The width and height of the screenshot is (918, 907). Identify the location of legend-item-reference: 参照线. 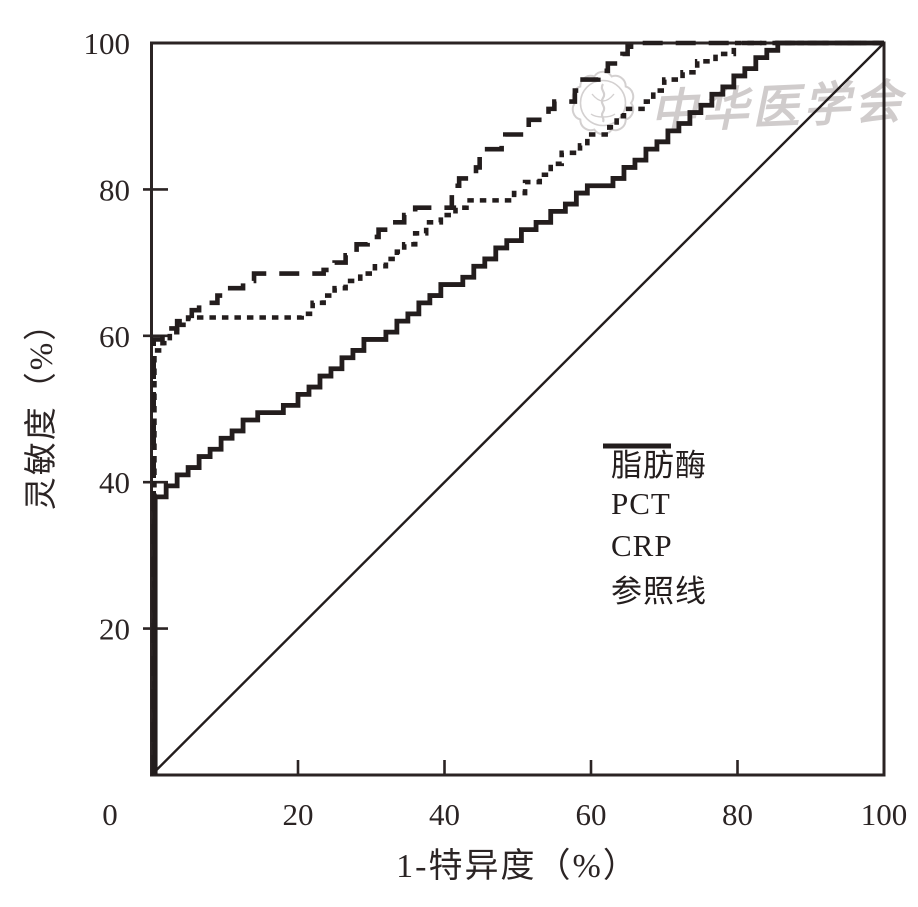
(654, 526).